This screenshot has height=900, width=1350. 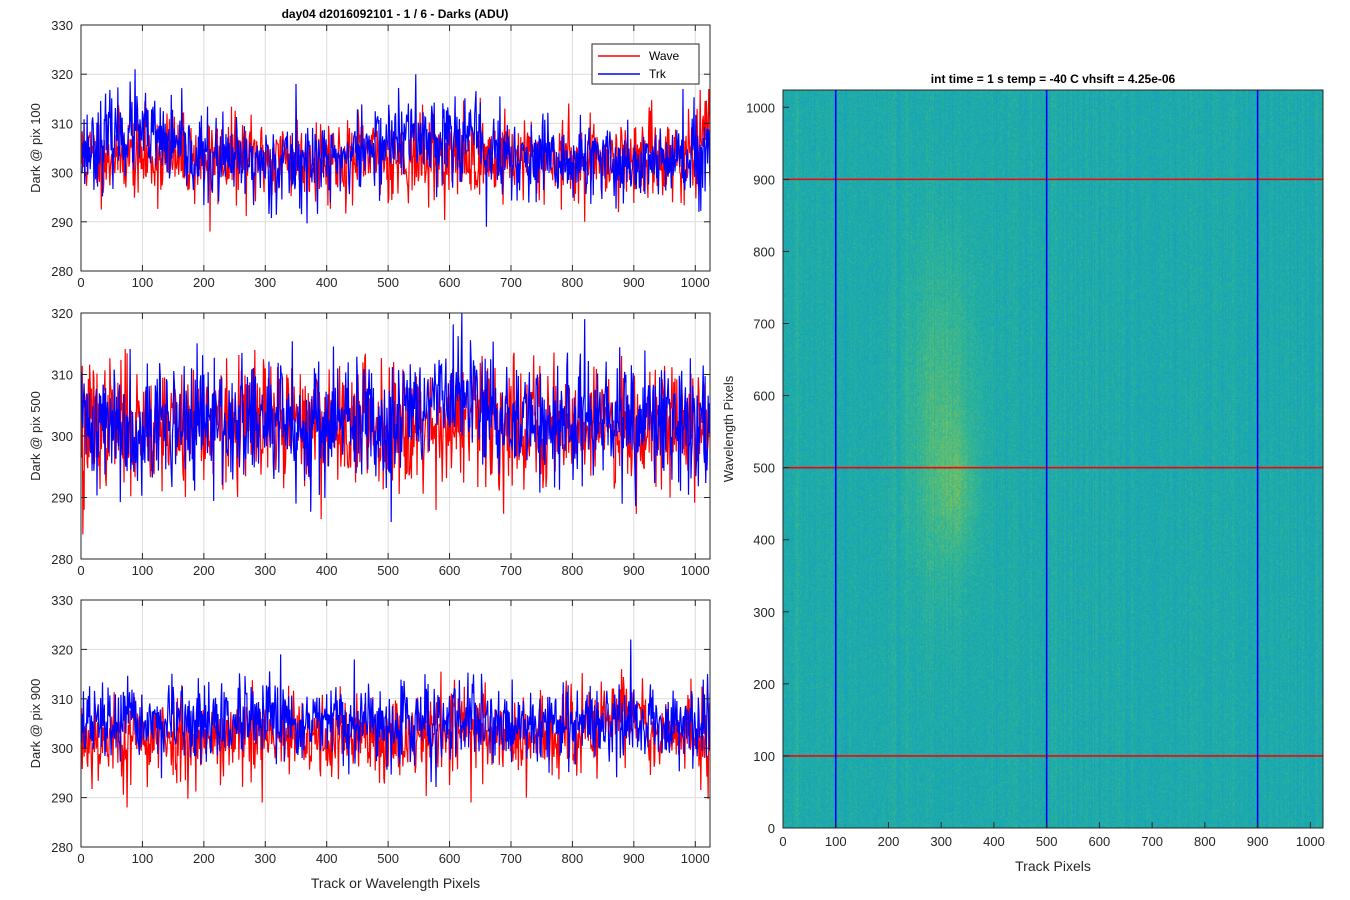 What do you see at coordinates (35, 436) in the screenshot?
I see `y-axis-label: Dark @ pix 500` at bounding box center [35, 436].